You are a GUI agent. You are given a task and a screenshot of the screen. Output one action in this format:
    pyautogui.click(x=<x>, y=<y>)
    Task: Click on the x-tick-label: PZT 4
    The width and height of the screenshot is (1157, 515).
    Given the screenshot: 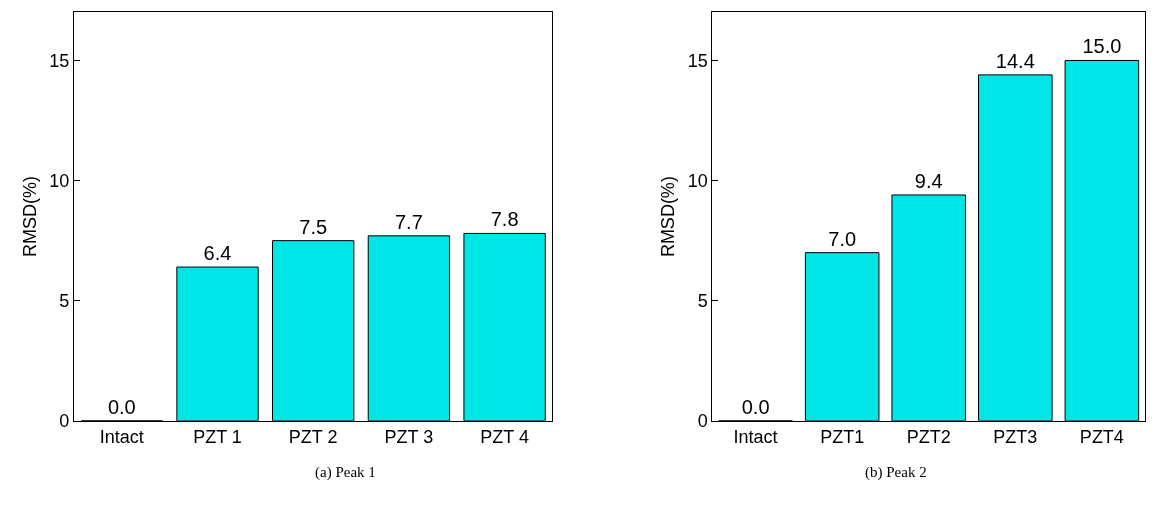 What is the action you would take?
    pyautogui.click(x=504, y=437)
    